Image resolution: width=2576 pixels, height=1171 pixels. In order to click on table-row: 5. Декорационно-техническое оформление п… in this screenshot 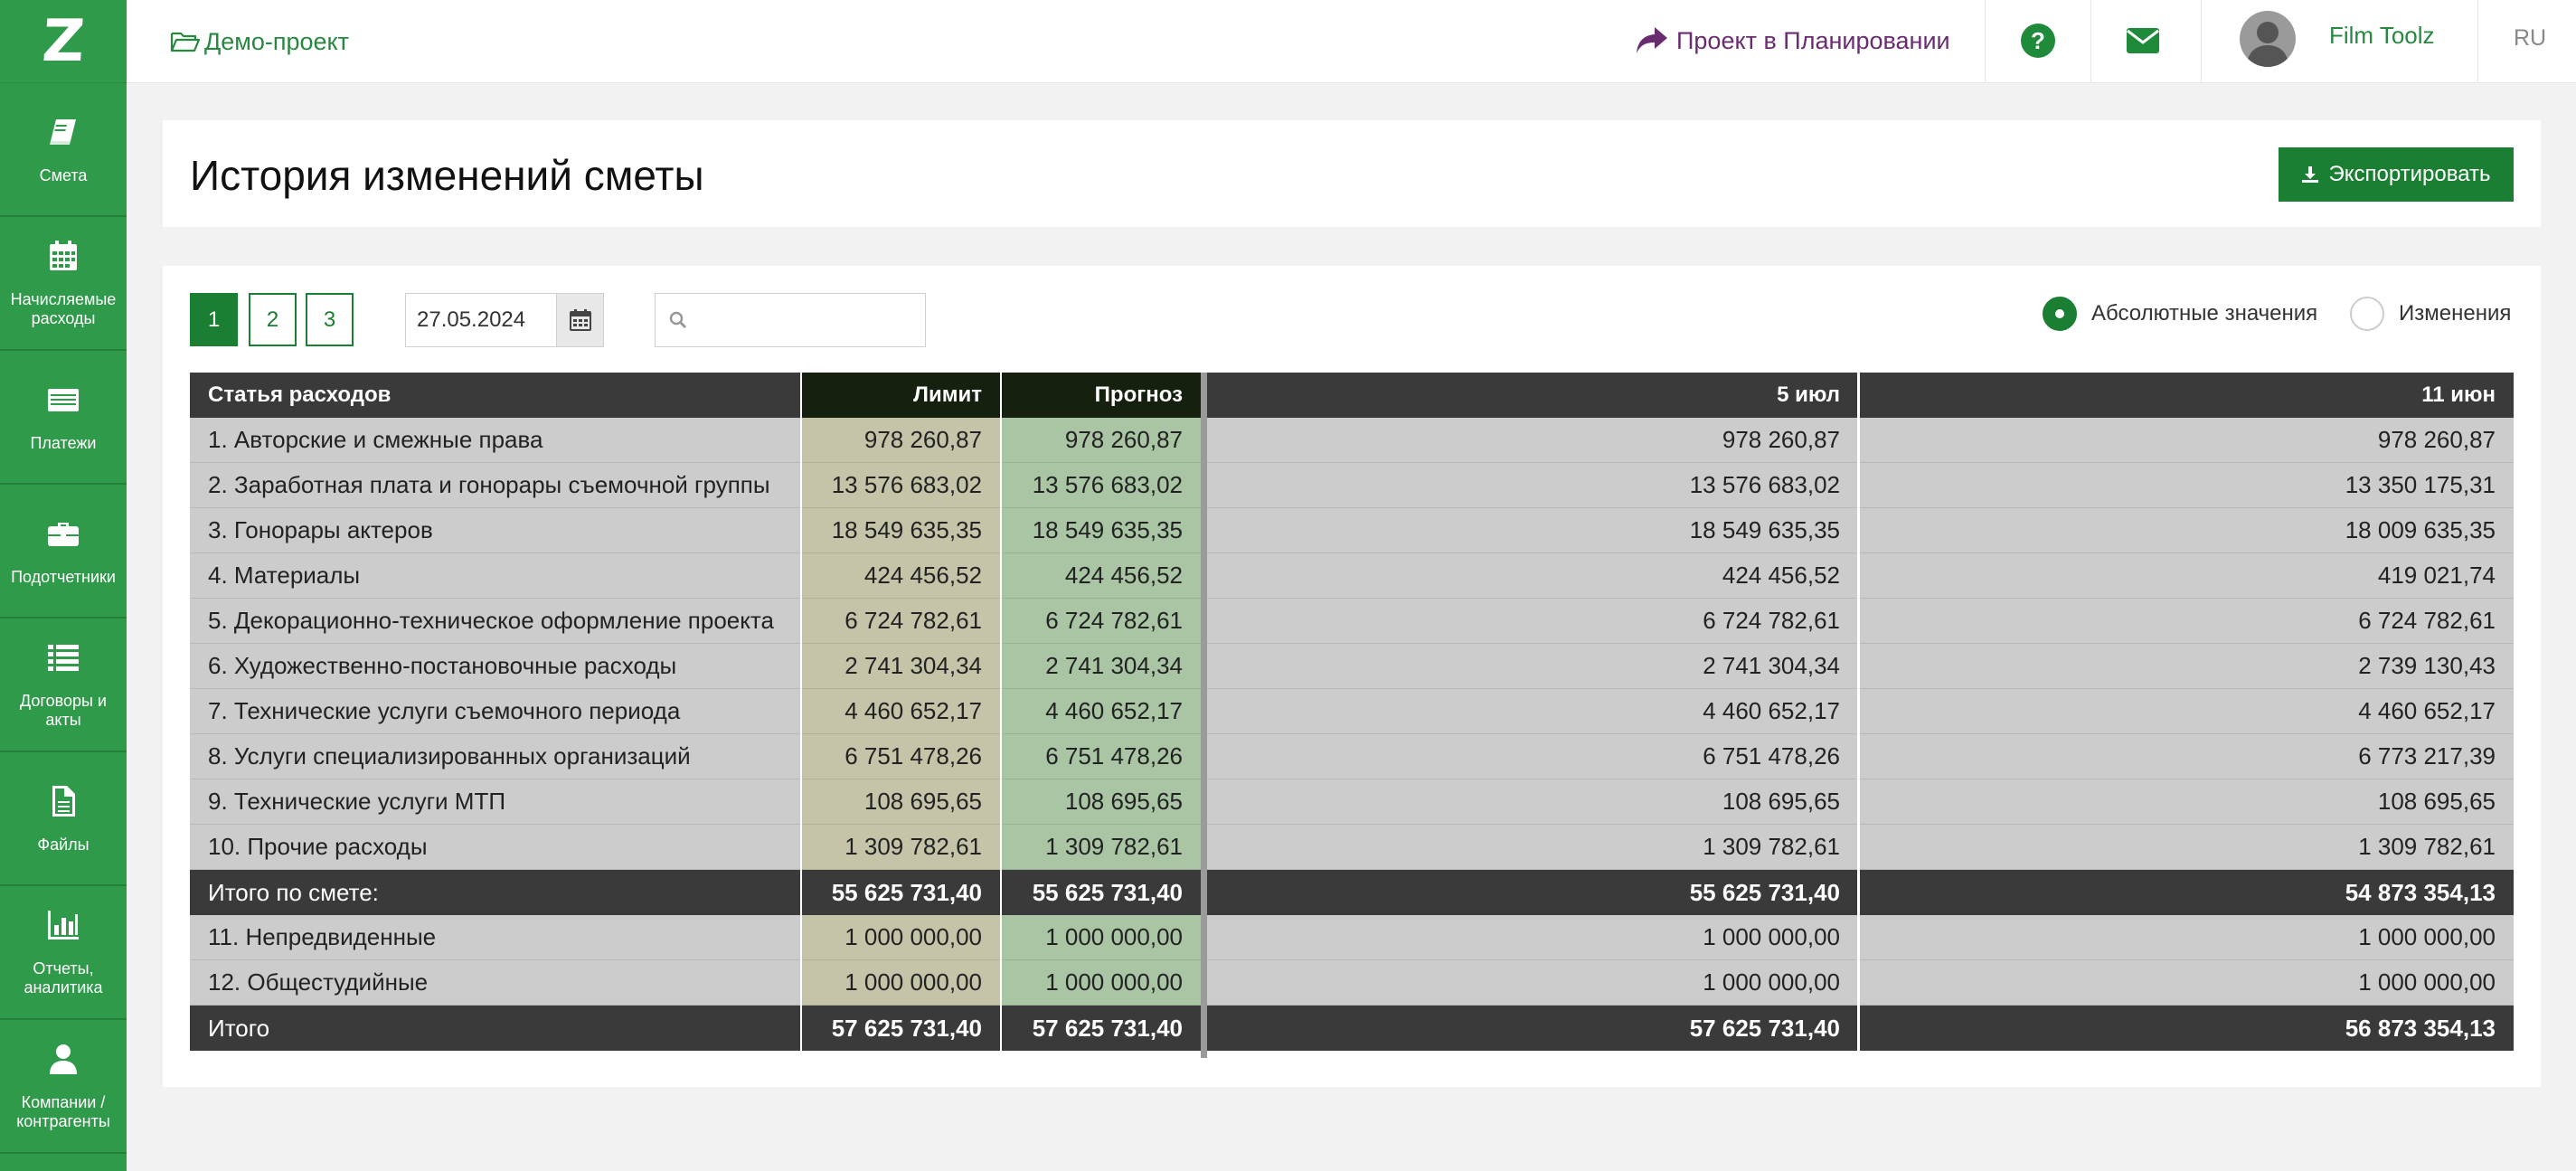, I will do `click(1352, 621)`.